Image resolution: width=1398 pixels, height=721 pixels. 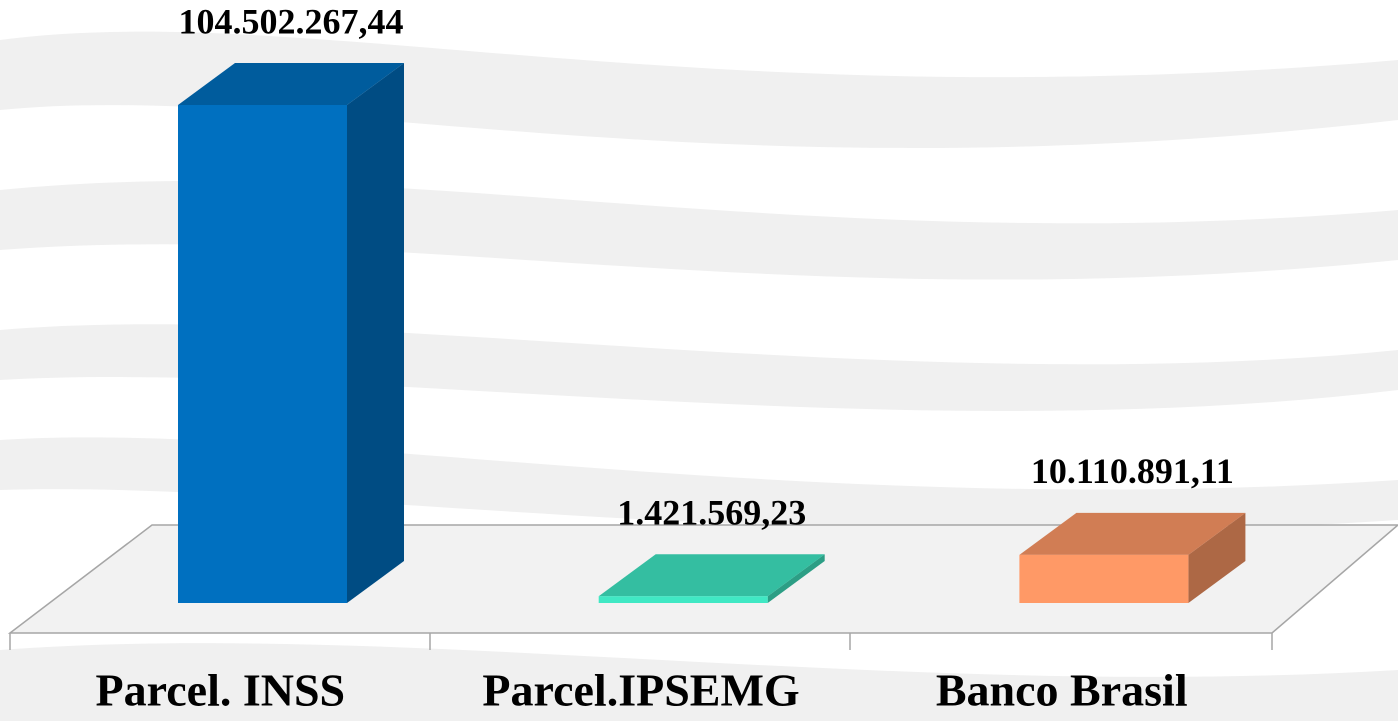 I want to click on value-label: 104.502.267,44, so click(x=291, y=21).